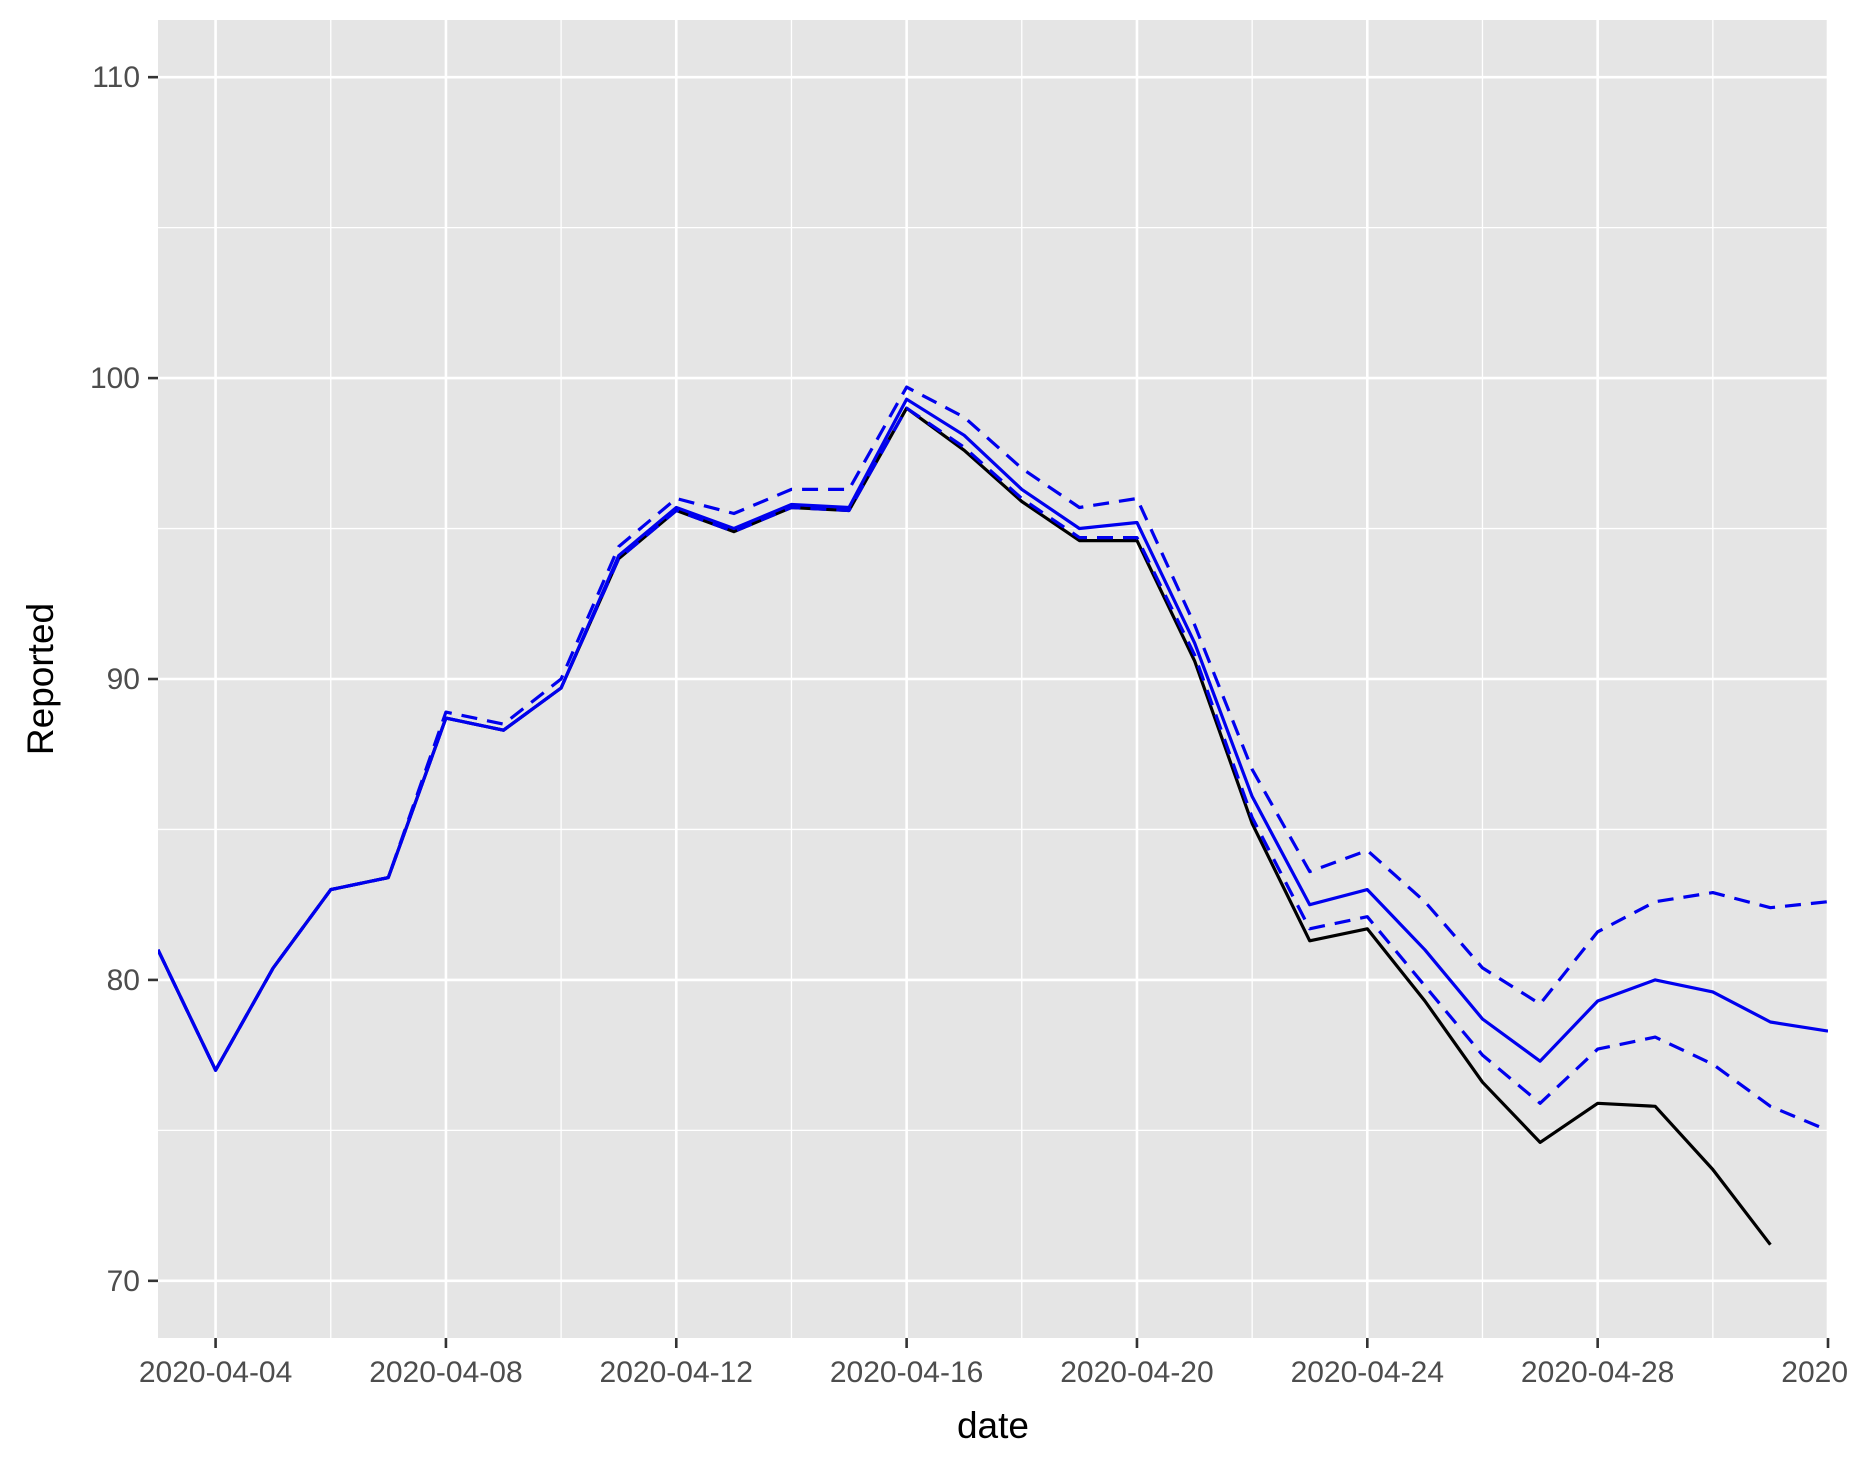 The image size is (1849, 1475). I want to click on x-tick-label: 2020-04-28, so click(1597, 1372).